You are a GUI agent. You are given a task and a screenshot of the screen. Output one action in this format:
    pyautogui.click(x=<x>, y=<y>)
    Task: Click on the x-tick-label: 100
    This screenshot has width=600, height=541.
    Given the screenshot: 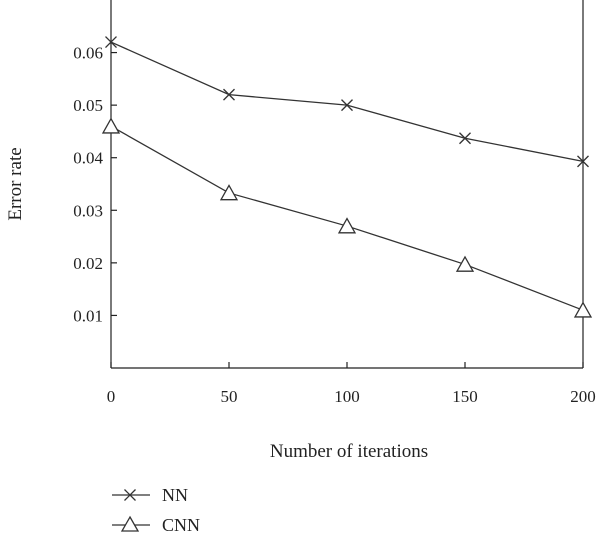 What is the action you would take?
    pyautogui.click(x=347, y=396)
    